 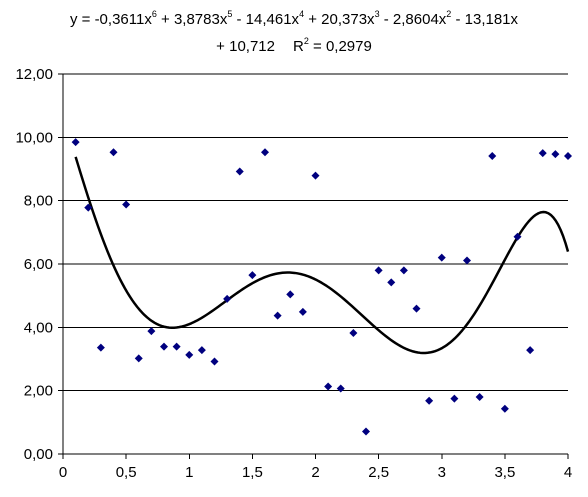 What do you see at coordinates (504, 472) in the screenshot?
I see `x-tick-label: 3,5` at bounding box center [504, 472].